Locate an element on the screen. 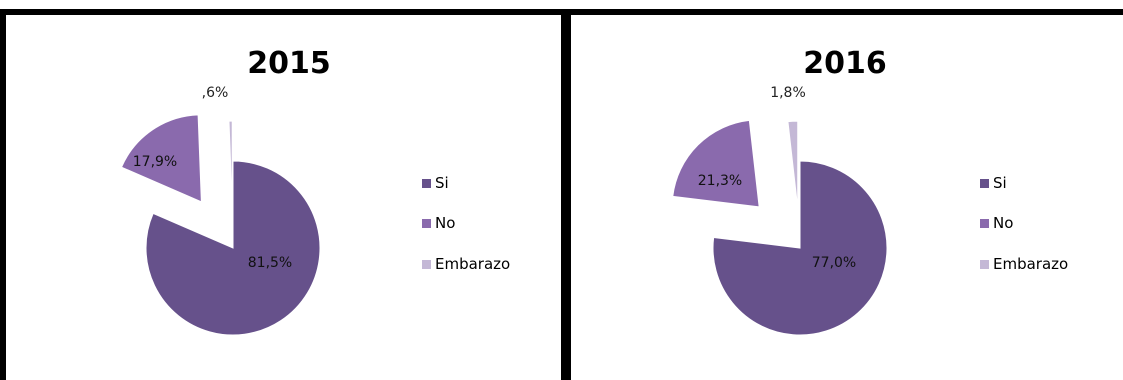  data-label-si: 77,0% is located at coordinates (834, 263).